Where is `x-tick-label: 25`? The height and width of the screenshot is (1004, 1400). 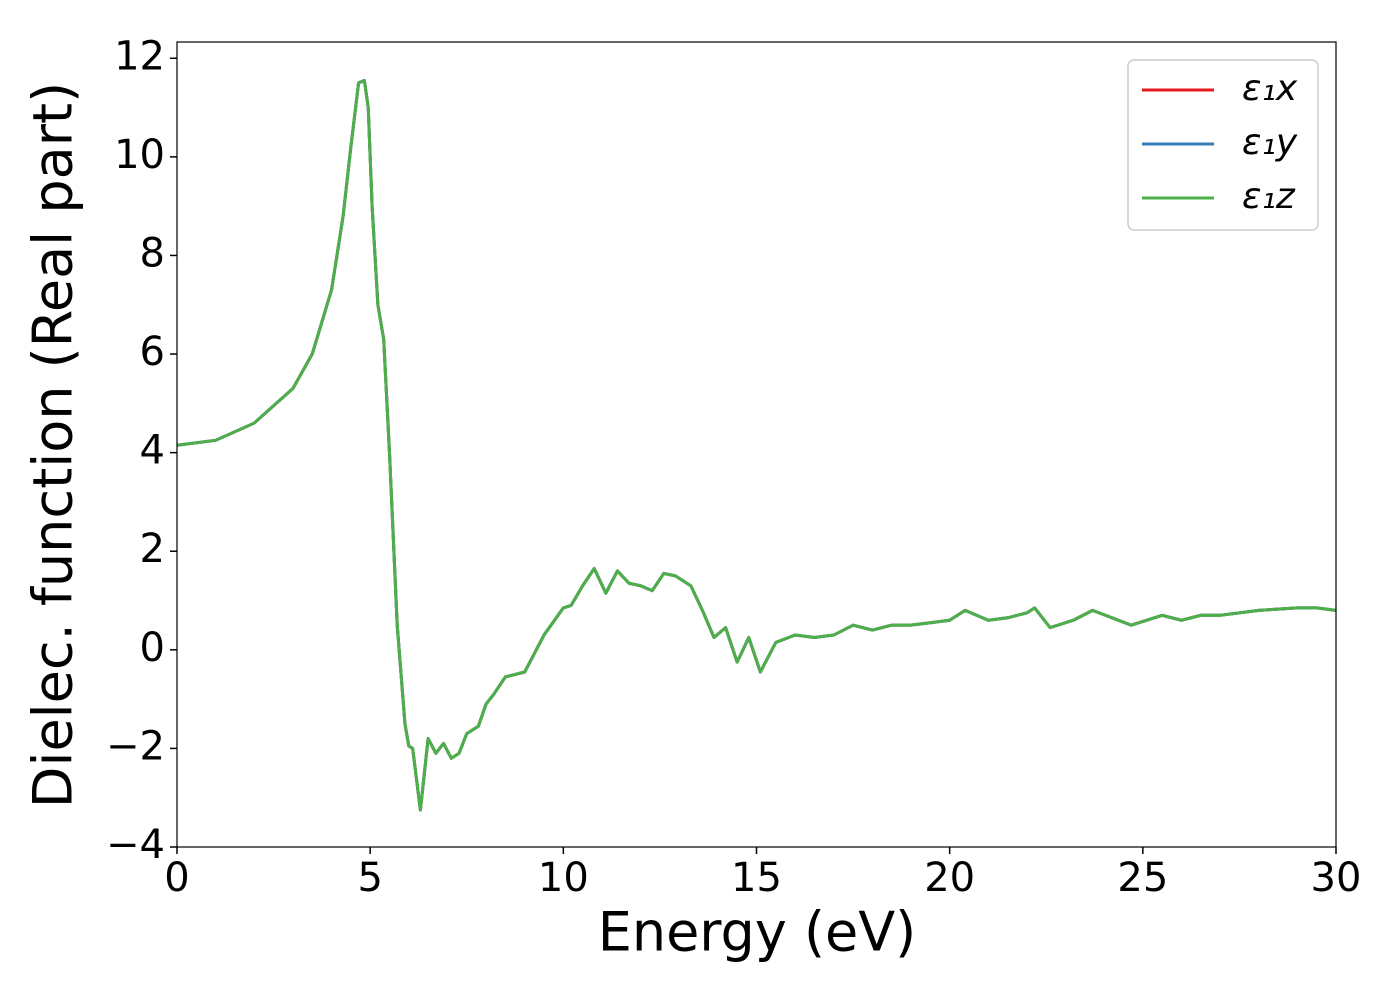 x-tick-label: 25 is located at coordinates (1142, 878).